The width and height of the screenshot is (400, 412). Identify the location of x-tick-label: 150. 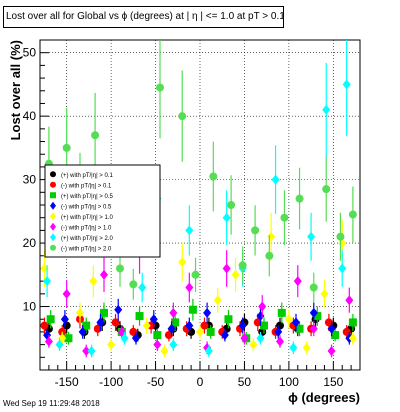
(333, 382).